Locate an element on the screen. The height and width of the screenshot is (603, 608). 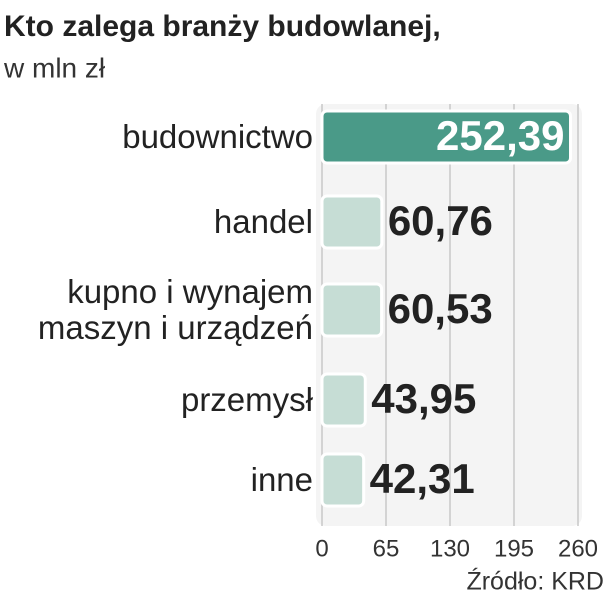
value-label: 42,31 is located at coordinates (422, 478).